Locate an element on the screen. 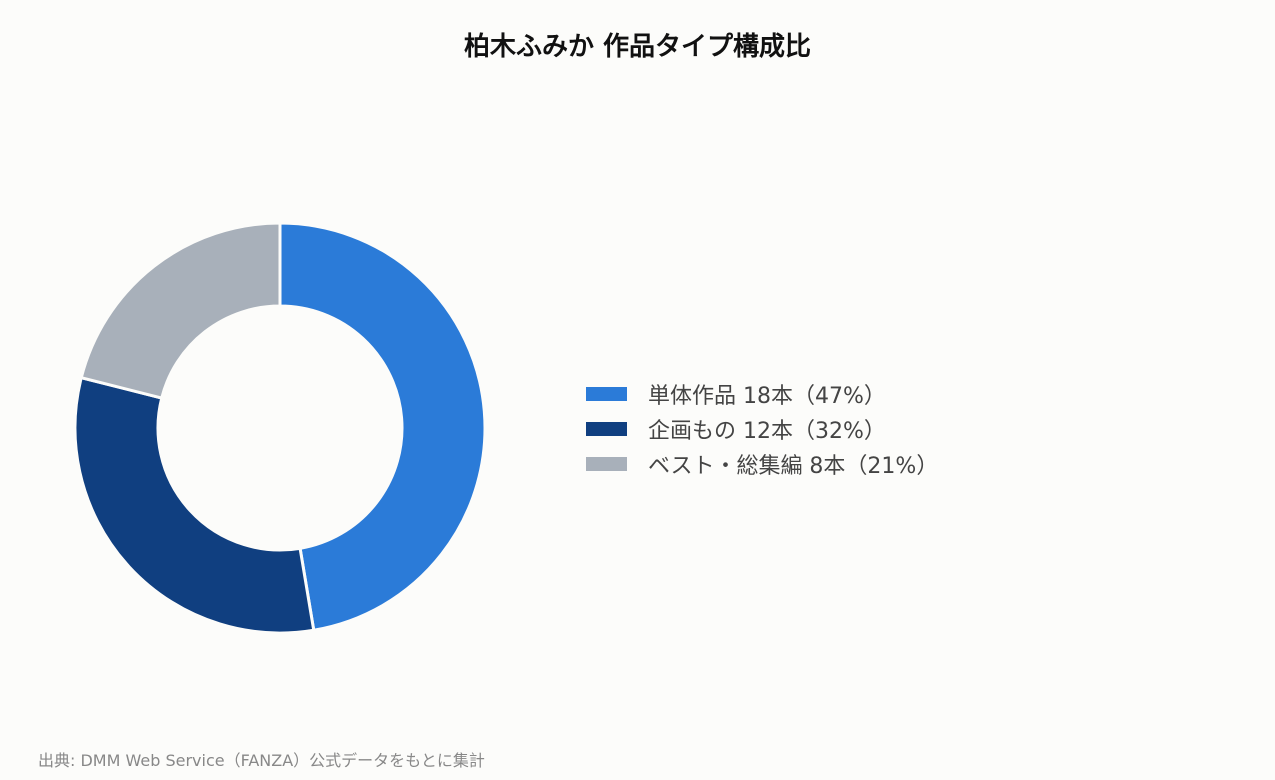 This screenshot has width=1275, height=780. legend-label-planning: 企画もの 12本（32%） is located at coordinates (767, 431).